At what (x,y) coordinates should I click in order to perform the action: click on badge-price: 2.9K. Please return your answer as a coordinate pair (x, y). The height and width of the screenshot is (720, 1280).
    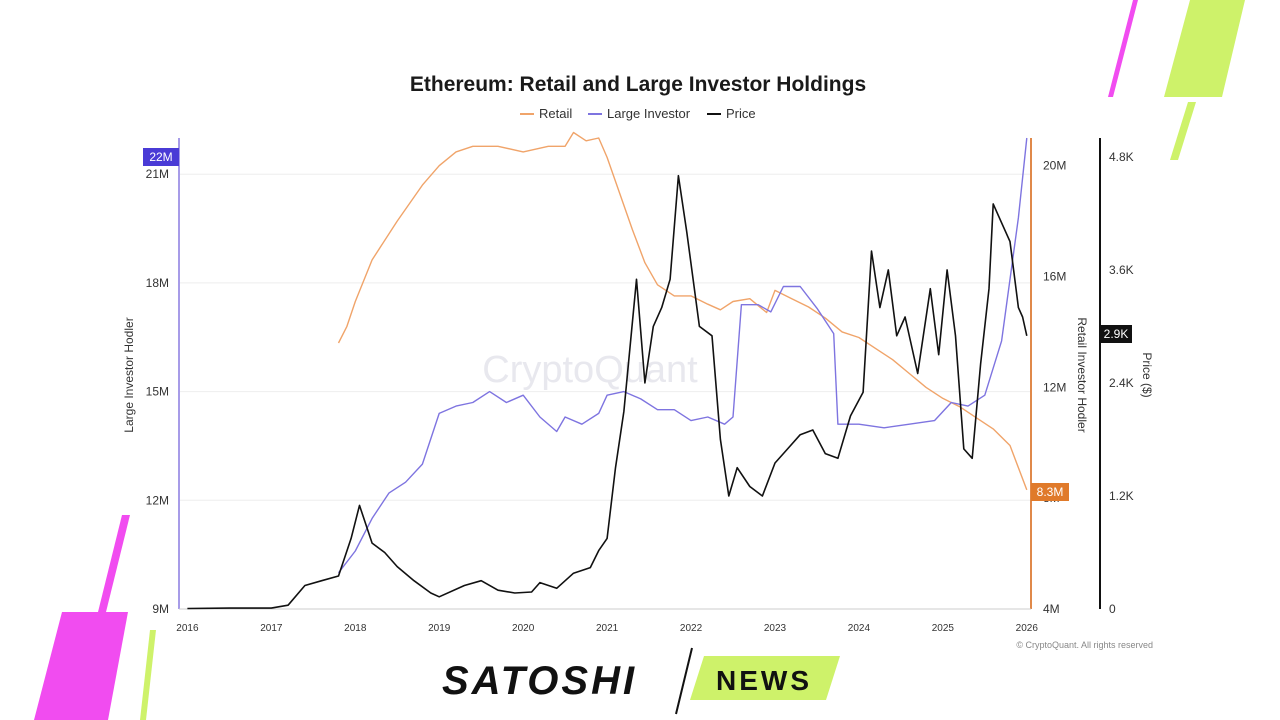
    Looking at the image, I should click on (1116, 334).